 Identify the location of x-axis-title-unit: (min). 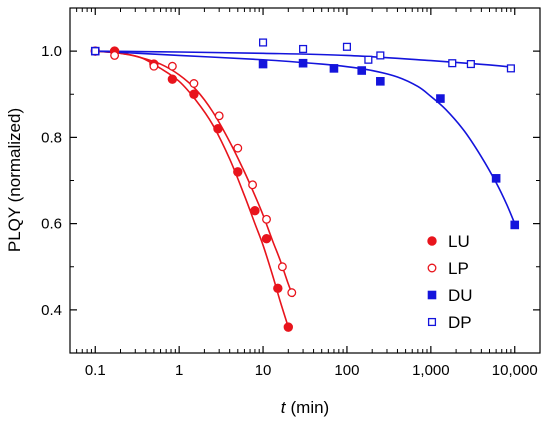
(310, 407).